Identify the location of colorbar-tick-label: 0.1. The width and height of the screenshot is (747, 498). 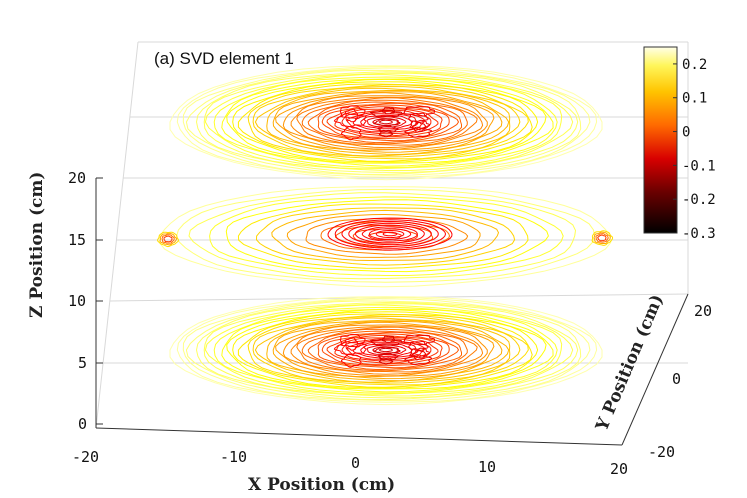
(694, 99).